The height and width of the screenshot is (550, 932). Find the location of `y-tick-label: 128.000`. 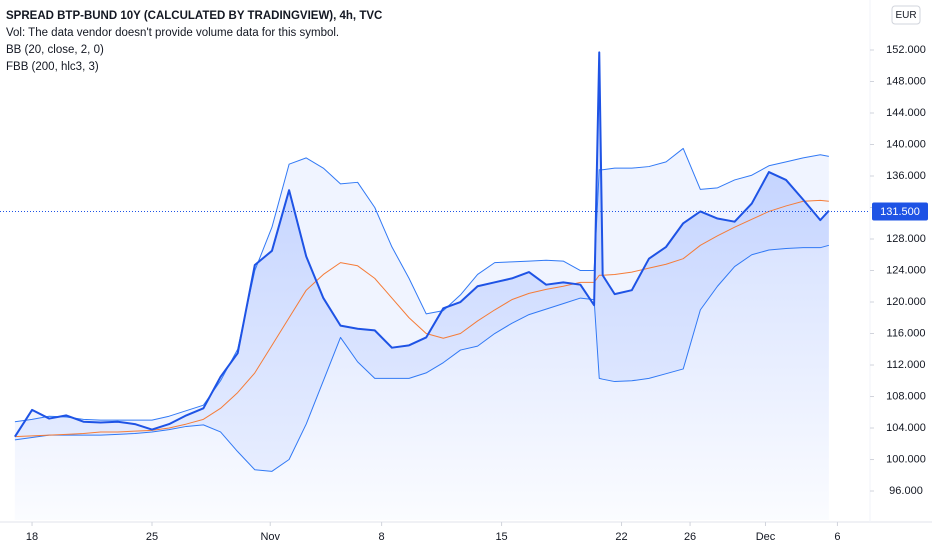

y-tick-label: 128.000 is located at coordinates (906, 239).